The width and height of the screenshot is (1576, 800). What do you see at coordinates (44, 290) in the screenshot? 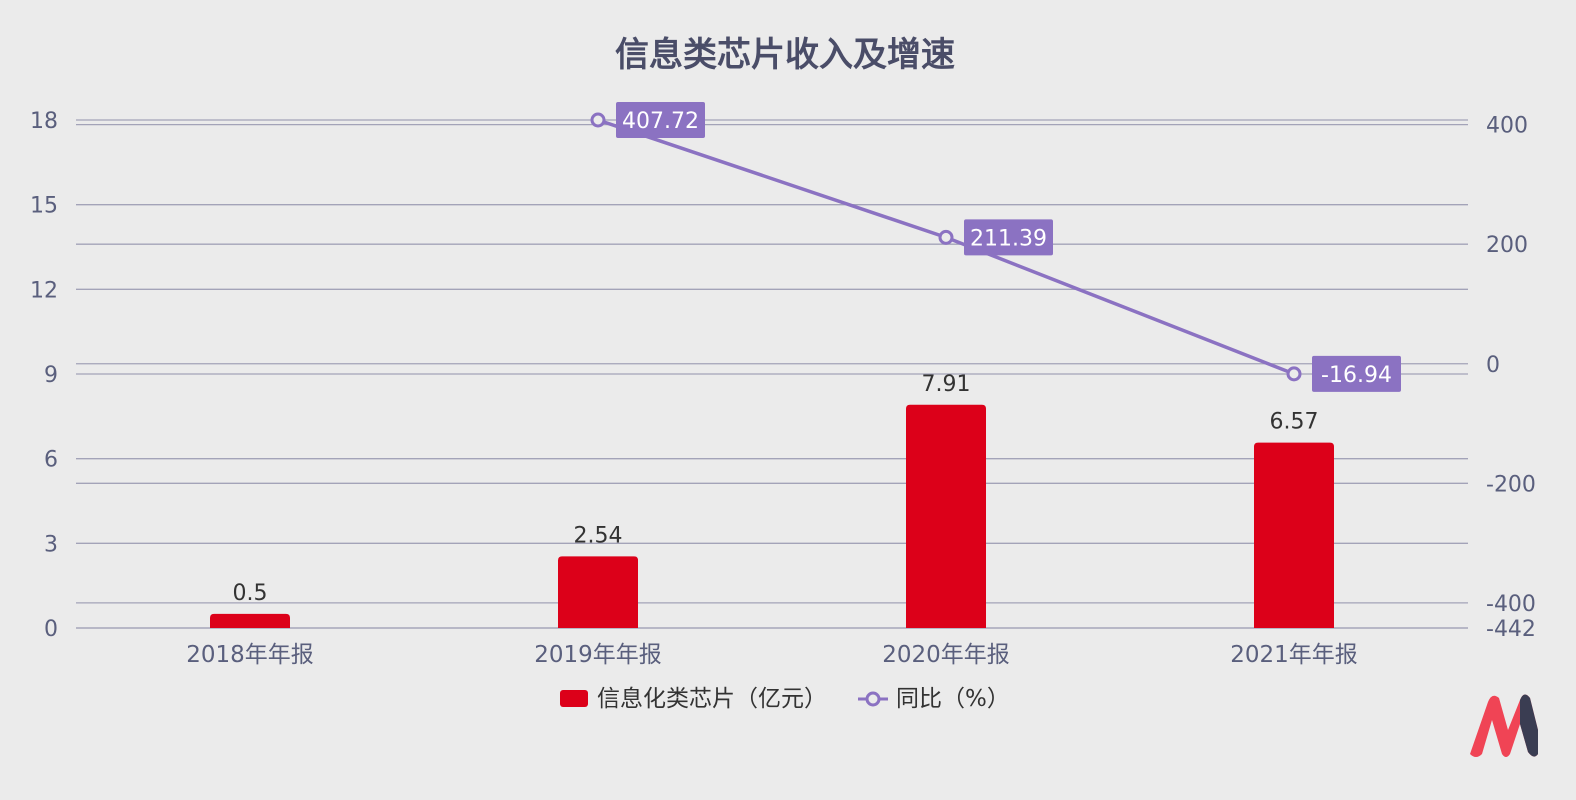
I see `left-tick-label: 12` at bounding box center [44, 290].